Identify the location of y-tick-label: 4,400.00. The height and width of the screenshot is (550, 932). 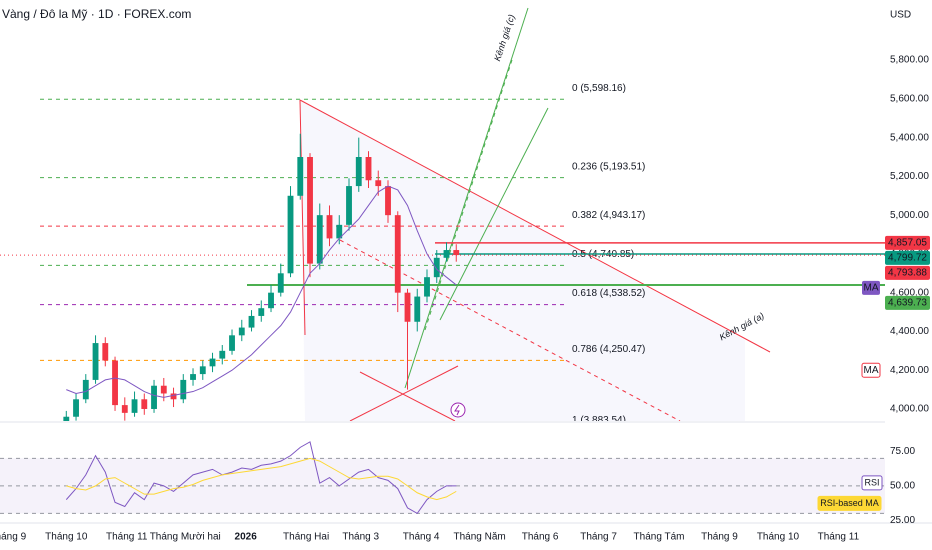
(909, 331).